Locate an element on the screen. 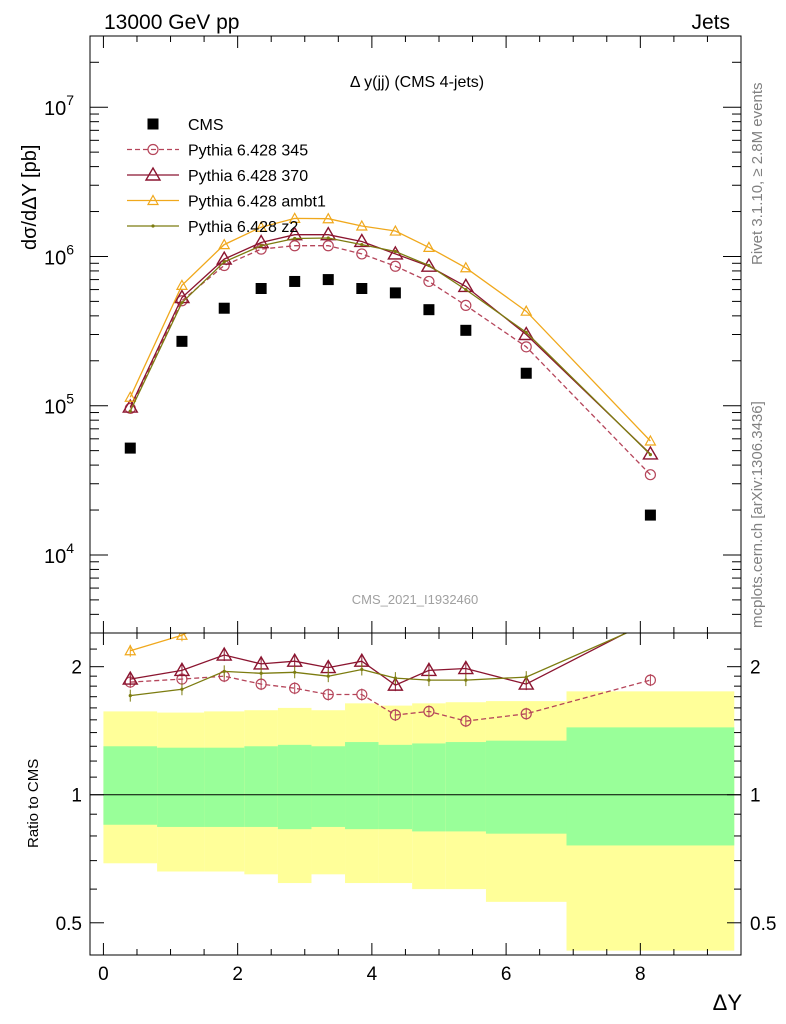 This screenshot has width=786, height=1024. header-right: Jets is located at coordinates (710, 22).